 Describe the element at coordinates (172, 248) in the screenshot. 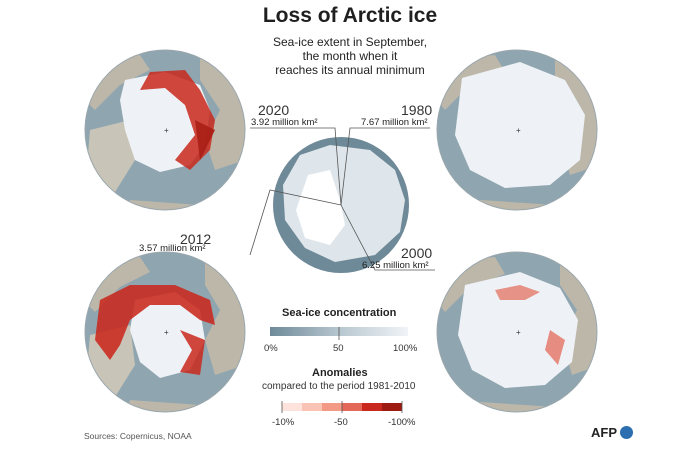

I see `extent-label-2012: 3.57 million km²` at that location.